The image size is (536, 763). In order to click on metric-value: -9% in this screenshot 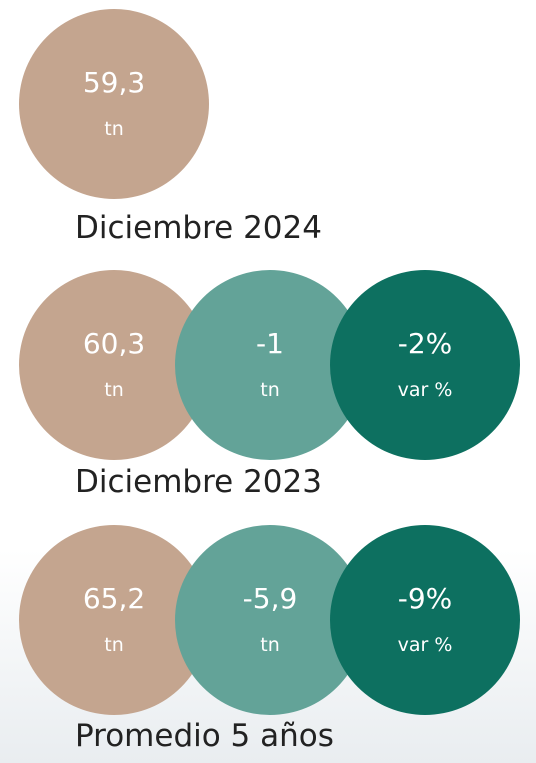, I will do `click(425, 598)`.